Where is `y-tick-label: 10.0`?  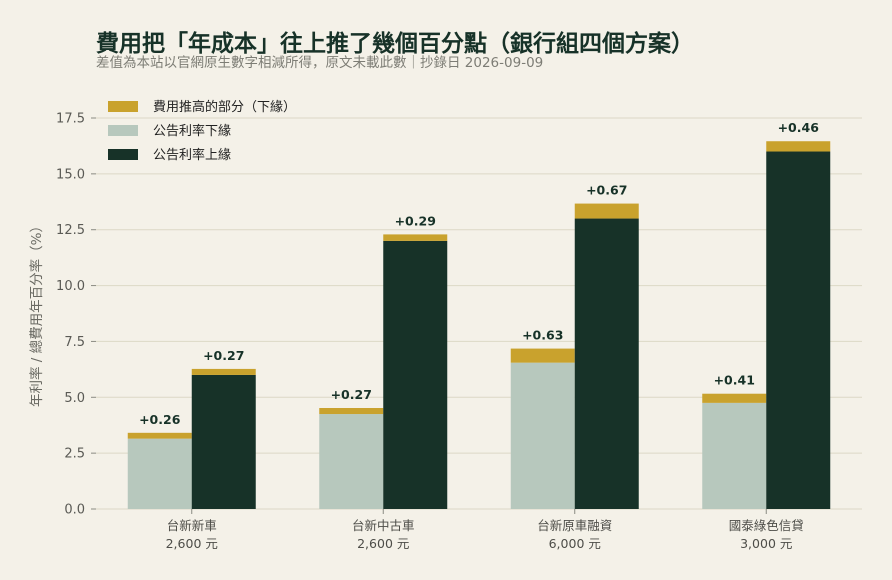
y-tick-label: 10.0 is located at coordinates (70, 286).